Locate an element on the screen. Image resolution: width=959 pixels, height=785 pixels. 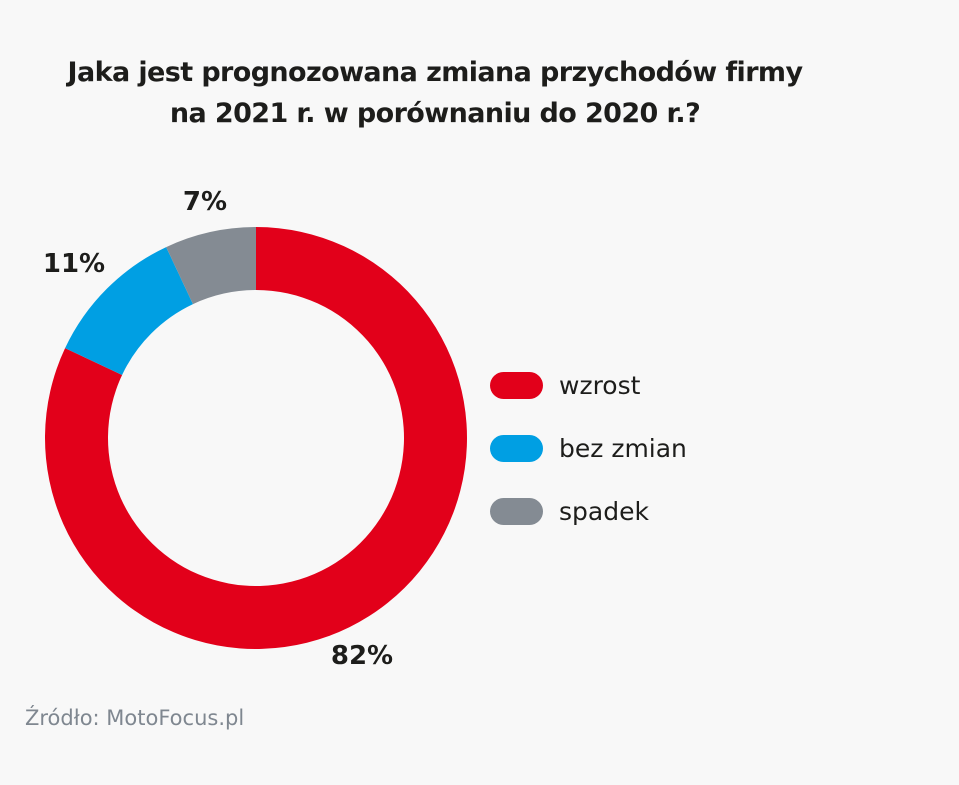
legend-label-bez-zmian: bez zmian is located at coordinates (623, 448).